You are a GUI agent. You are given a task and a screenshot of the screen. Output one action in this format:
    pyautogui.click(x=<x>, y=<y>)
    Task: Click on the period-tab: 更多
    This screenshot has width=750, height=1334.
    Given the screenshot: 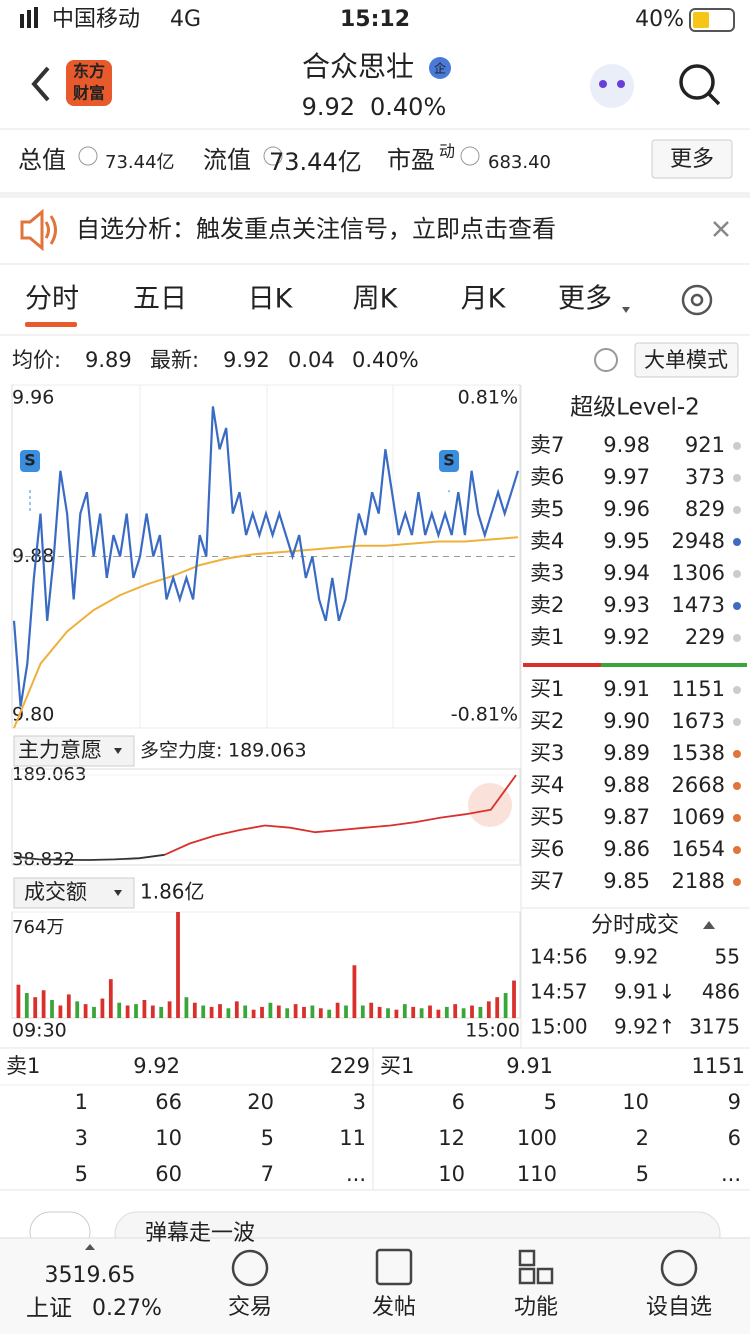 What is the action you would take?
    pyautogui.click(x=585, y=299)
    